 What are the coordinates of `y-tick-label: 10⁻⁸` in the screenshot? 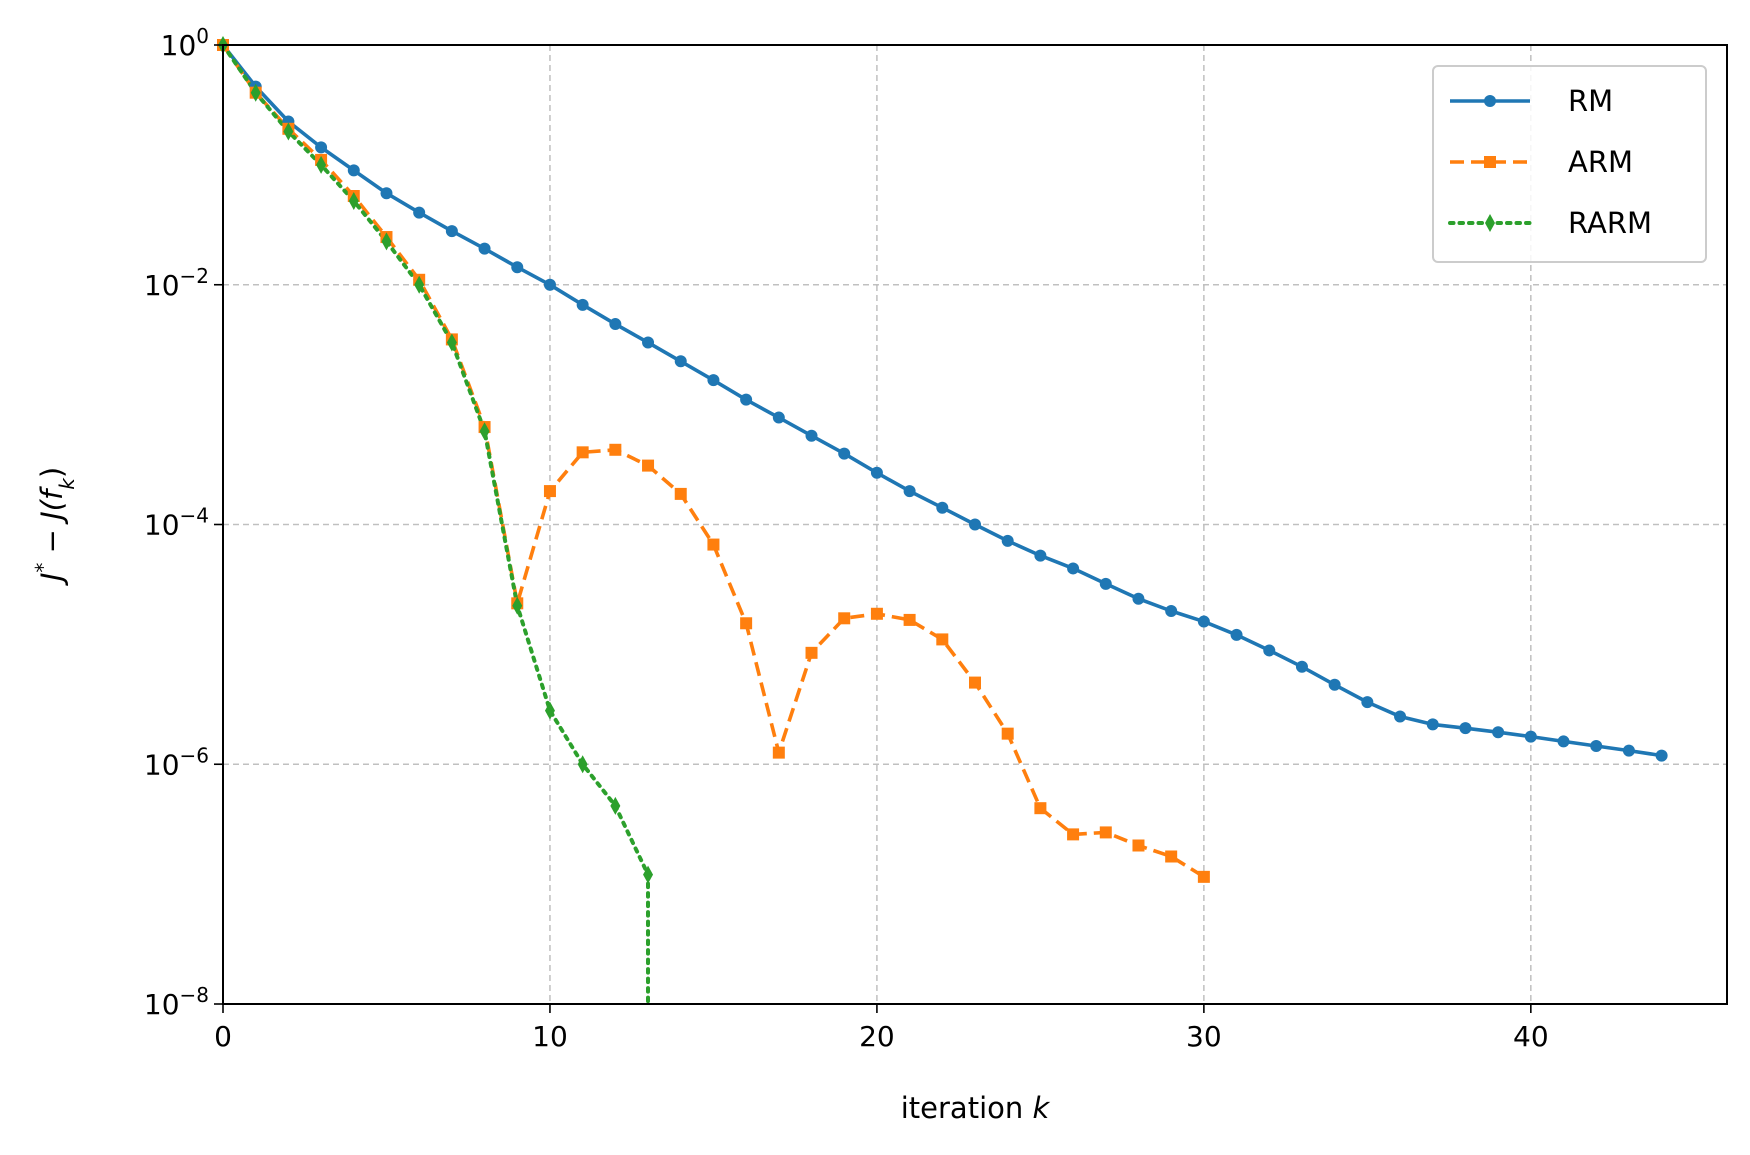 It's located at (176, 1002).